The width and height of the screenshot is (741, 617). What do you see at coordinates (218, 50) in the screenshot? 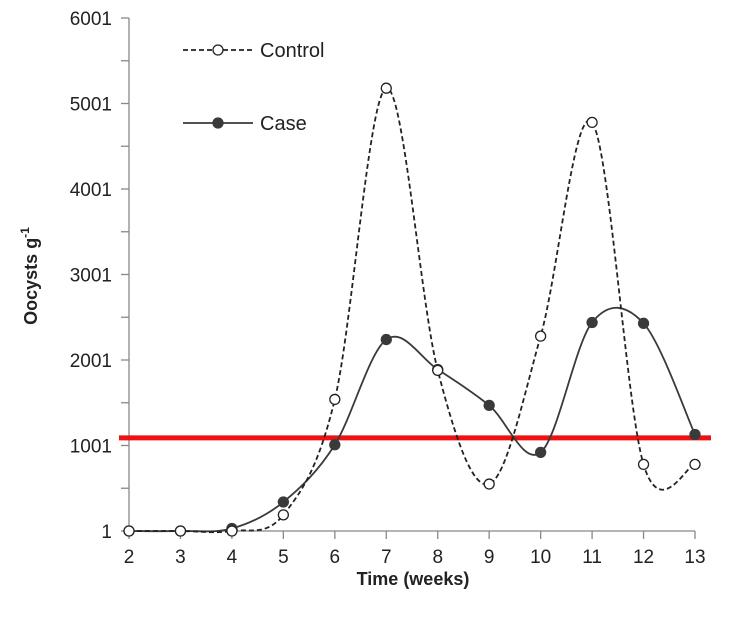
I see `legend-control-marker` at bounding box center [218, 50].